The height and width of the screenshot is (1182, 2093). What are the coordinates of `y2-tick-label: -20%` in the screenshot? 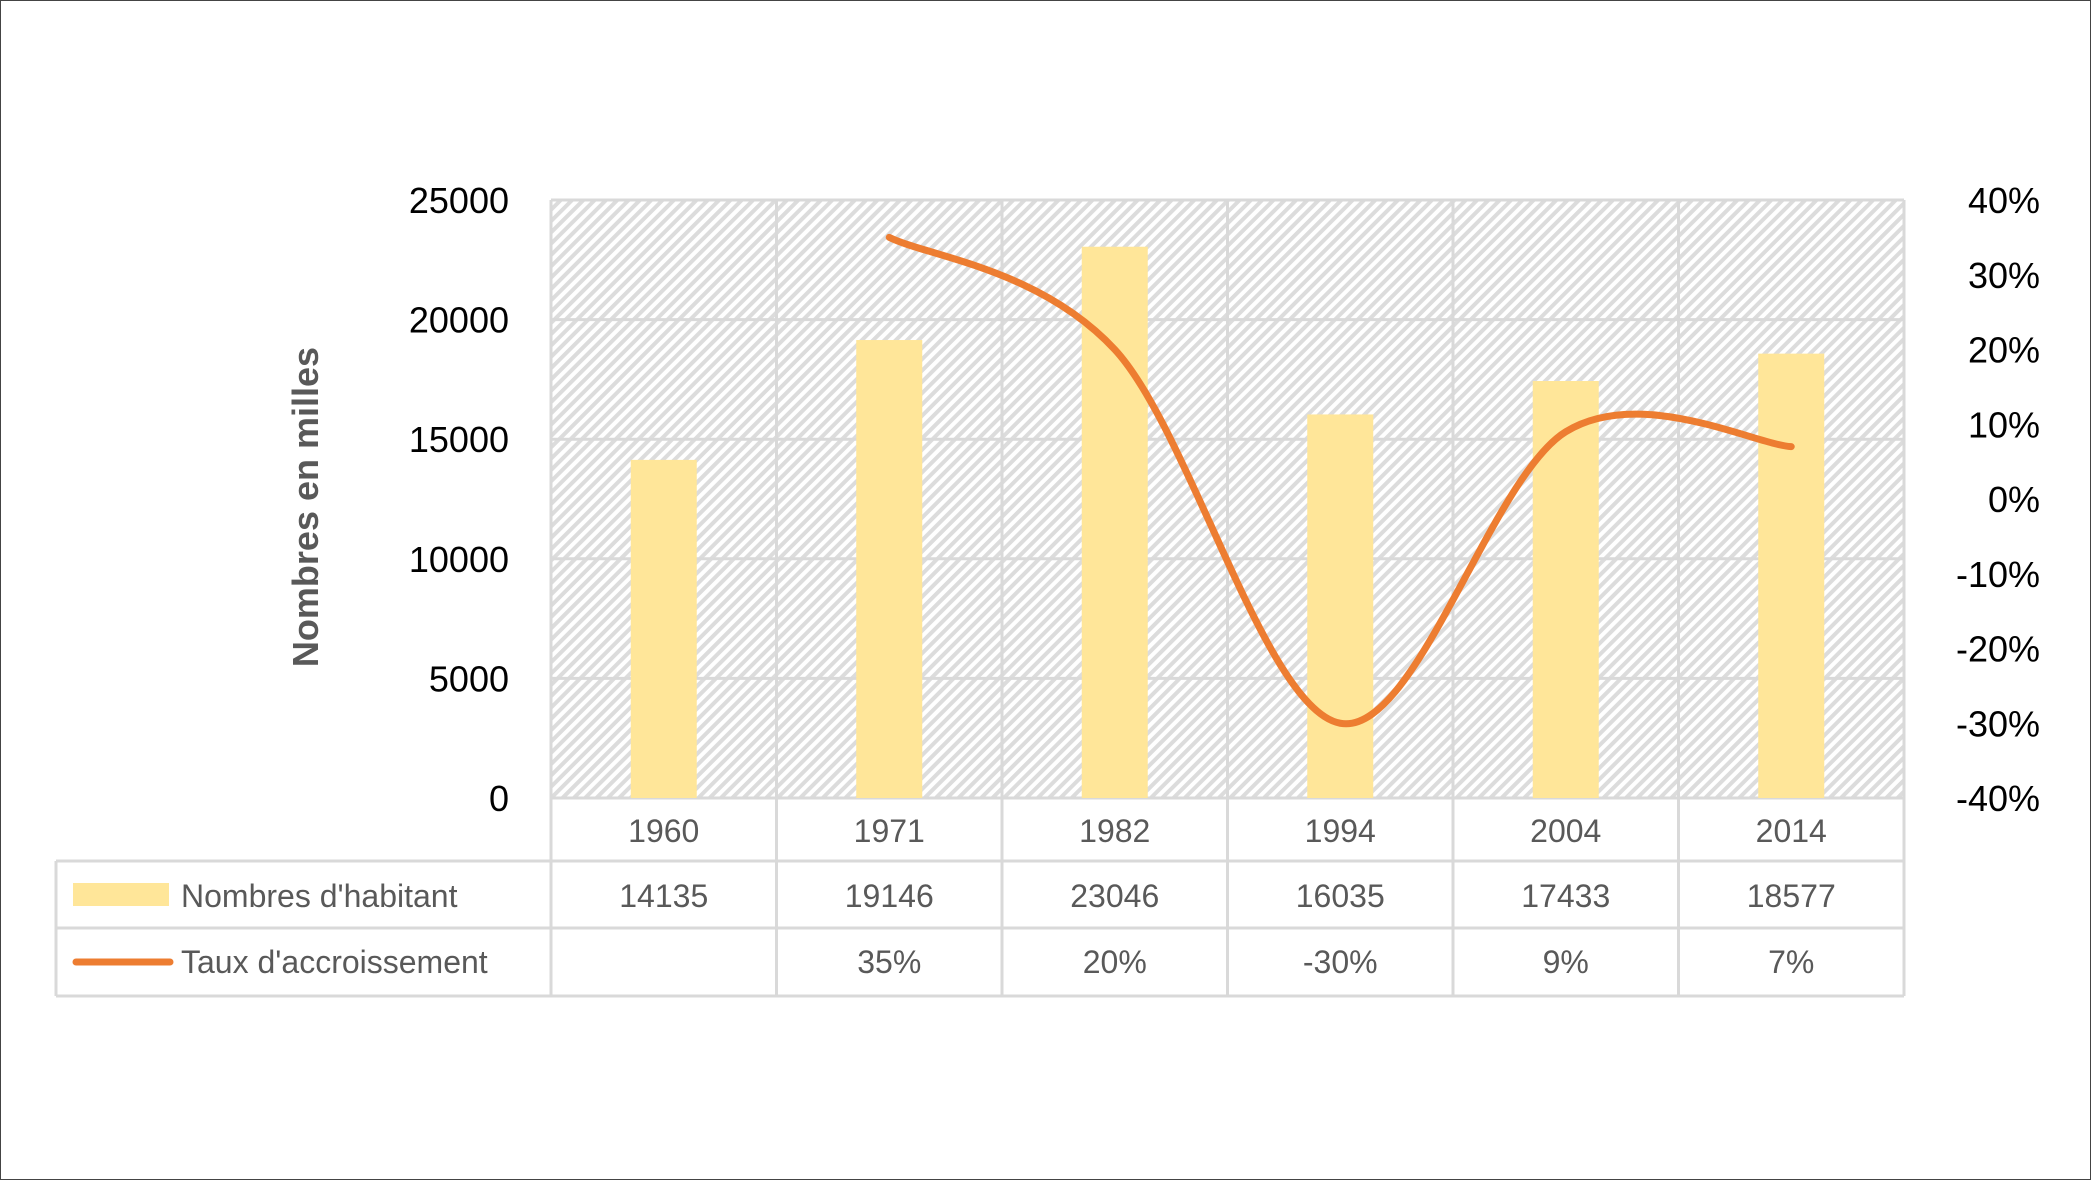 It's located at (1998, 649).